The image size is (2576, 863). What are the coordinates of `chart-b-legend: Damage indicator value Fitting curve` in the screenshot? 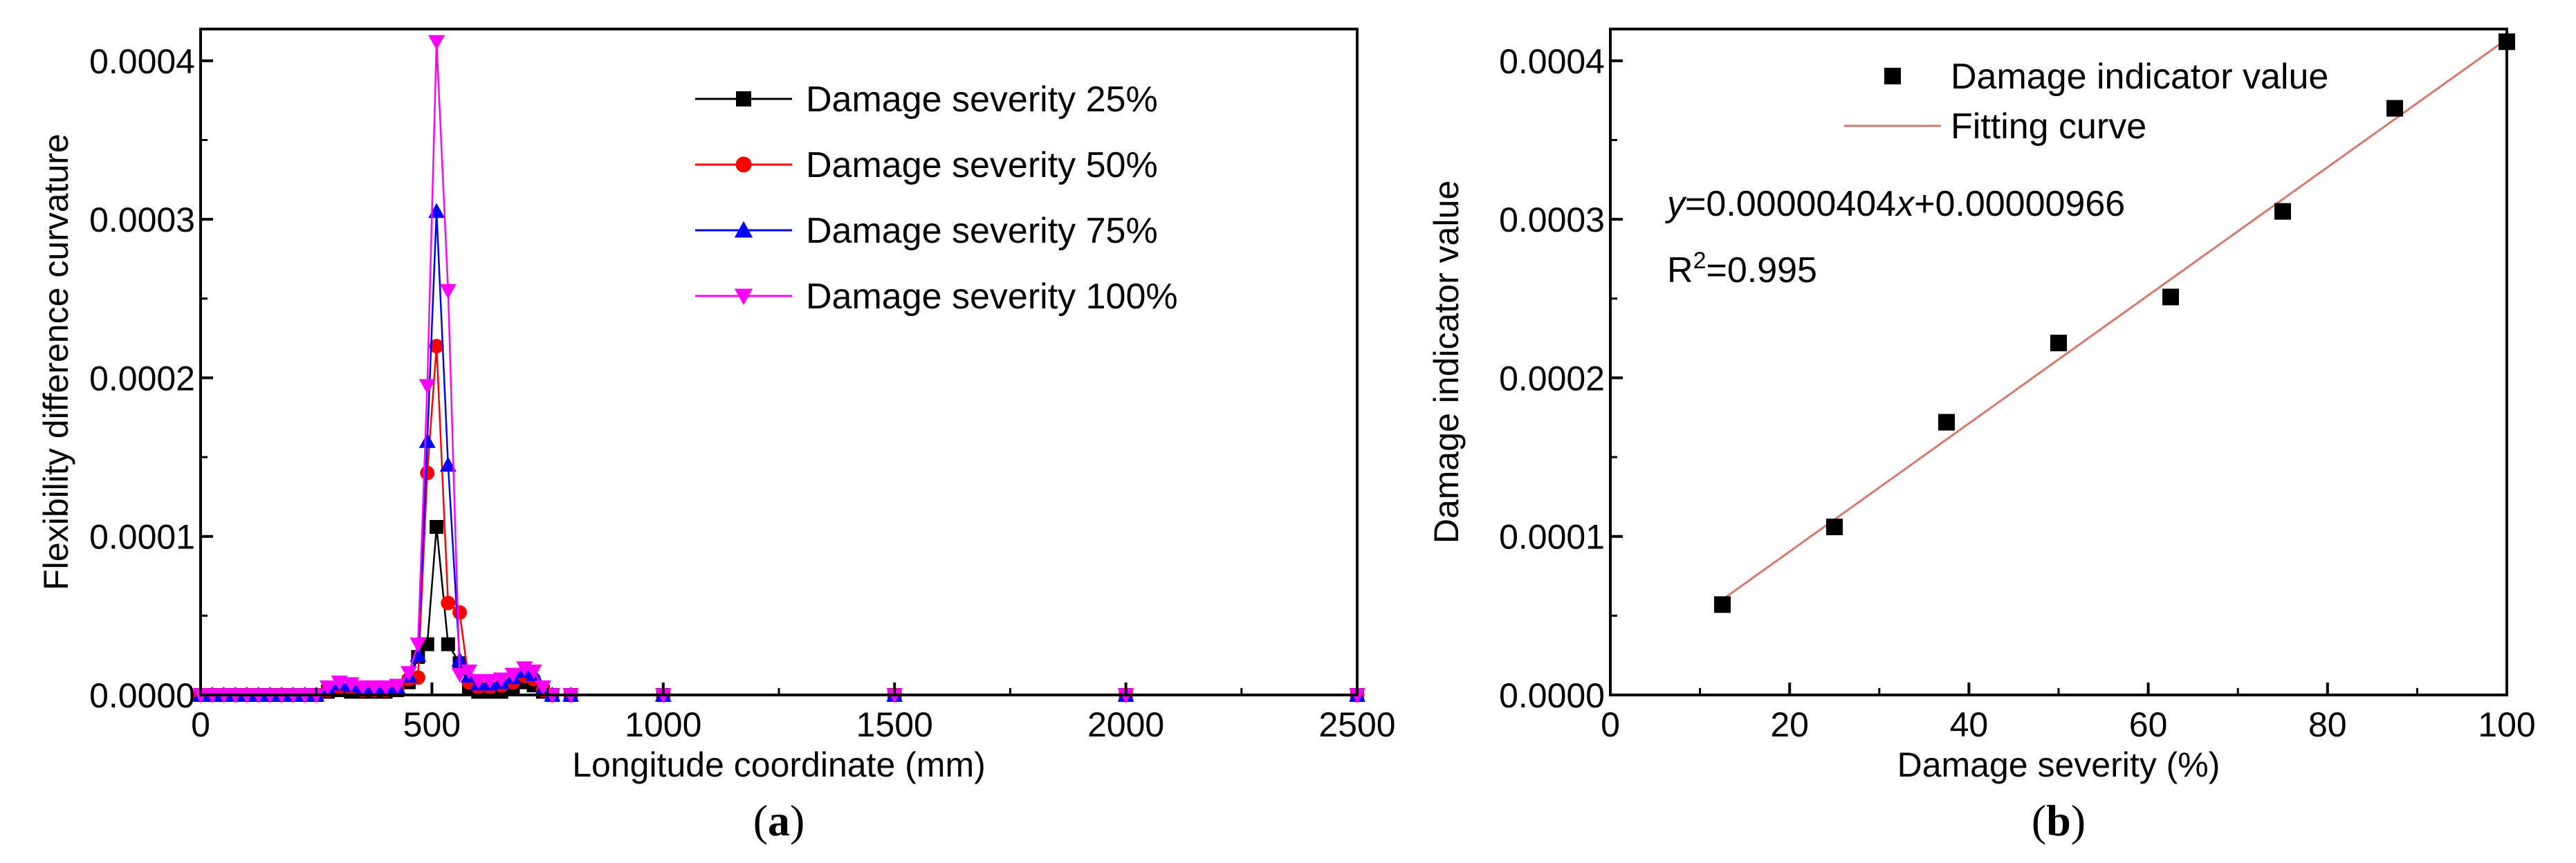 It's located at (2086, 102).